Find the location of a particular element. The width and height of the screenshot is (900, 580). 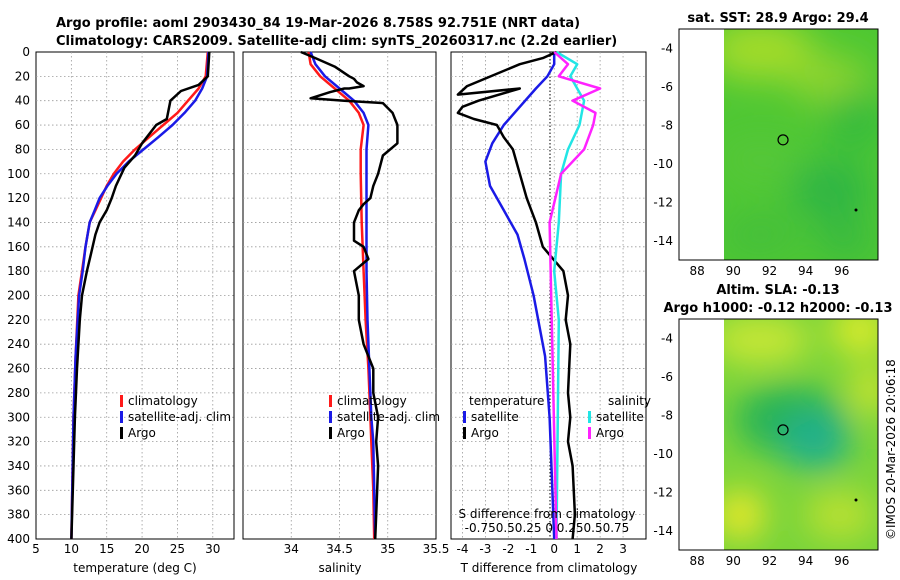

sla-float-dot is located at coordinates (856, 500).